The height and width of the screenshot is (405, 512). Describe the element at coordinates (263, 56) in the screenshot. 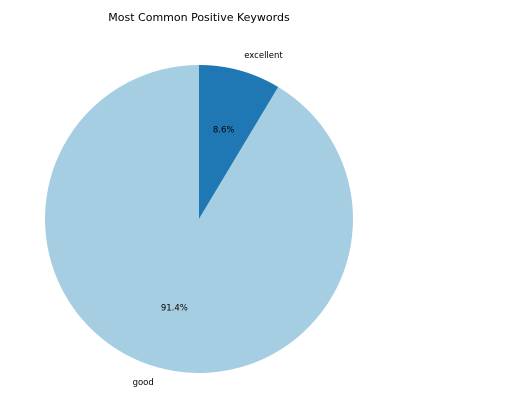

I see `slice-label-excellent: excellent` at that location.